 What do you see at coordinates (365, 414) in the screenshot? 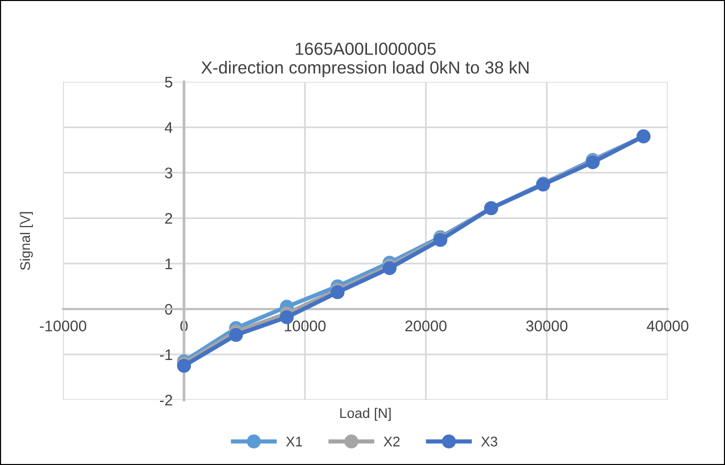
I see `x-axis-title: Load [N]` at bounding box center [365, 414].